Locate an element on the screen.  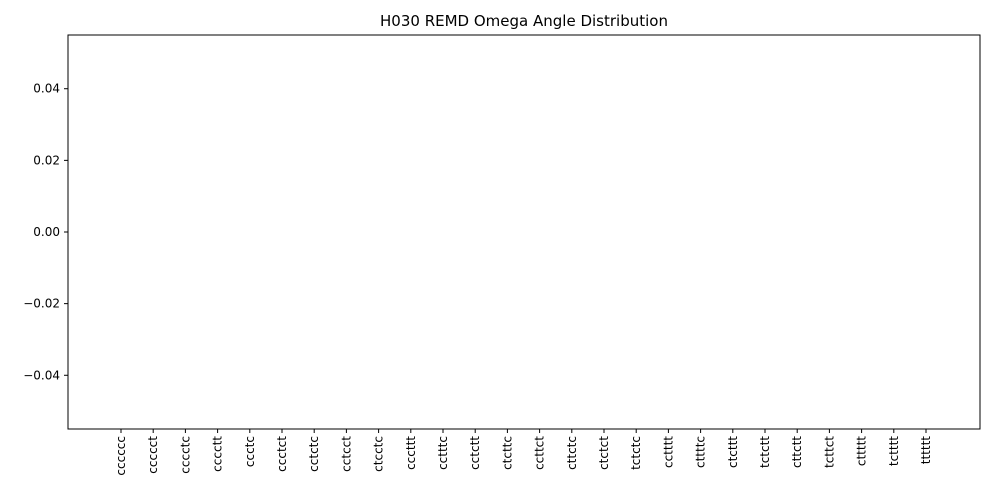
x-tick-label: cttttt is located at coordinates (862, 451).